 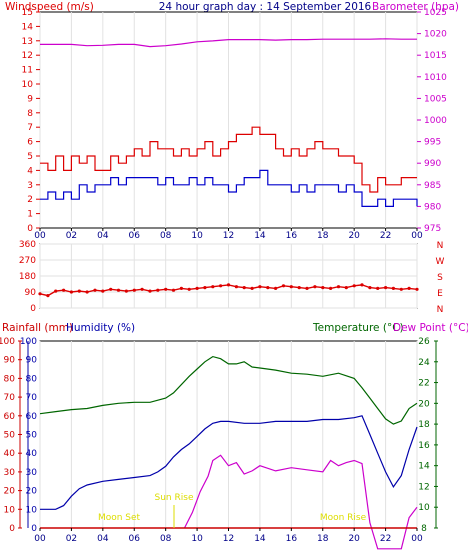 What do you see at coordinates (228, 43) in the screenshot?
I see `pressure-line` at bounding box center [228, 43].